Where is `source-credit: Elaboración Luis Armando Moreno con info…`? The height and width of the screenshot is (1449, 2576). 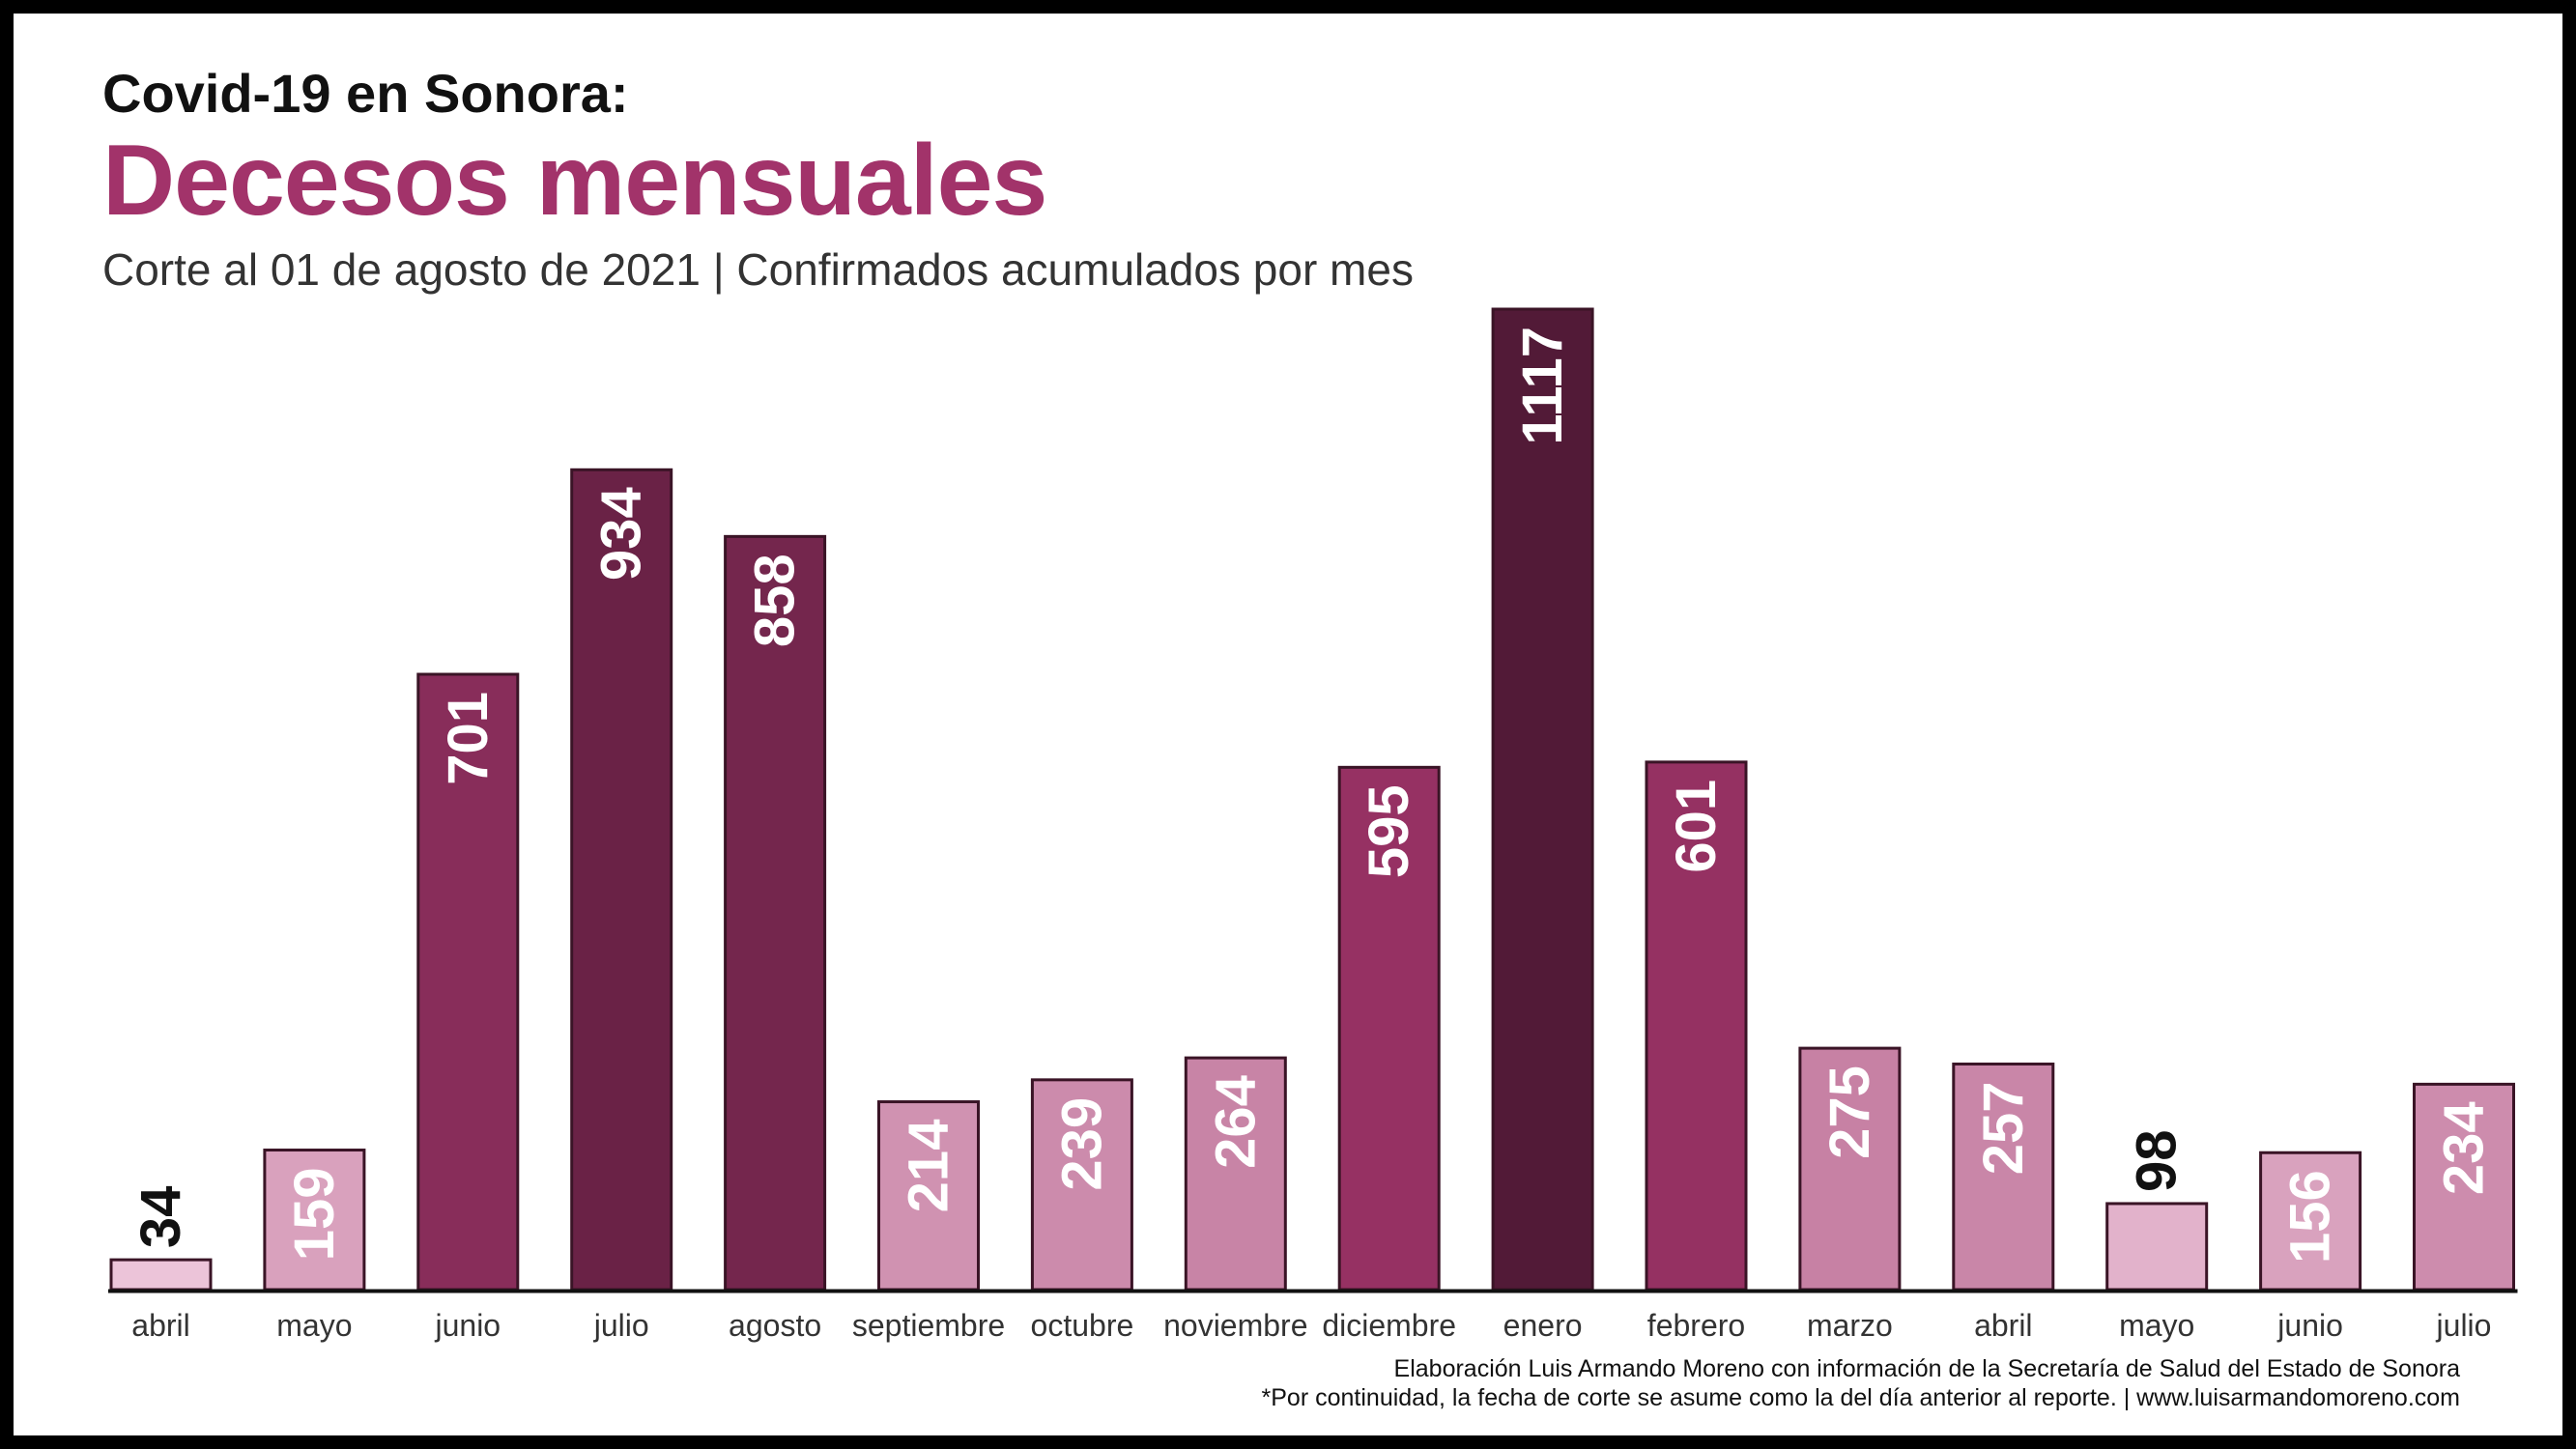
source-credit: Elaboración Luis Armando Moreno con info… is located at coordinates (1927, 1368).